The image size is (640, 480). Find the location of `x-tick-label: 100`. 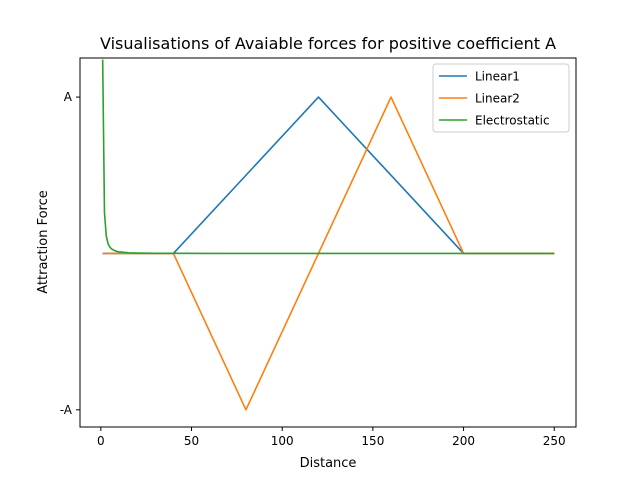

x-tick-label: 100 is located at coordinates (282, 441).